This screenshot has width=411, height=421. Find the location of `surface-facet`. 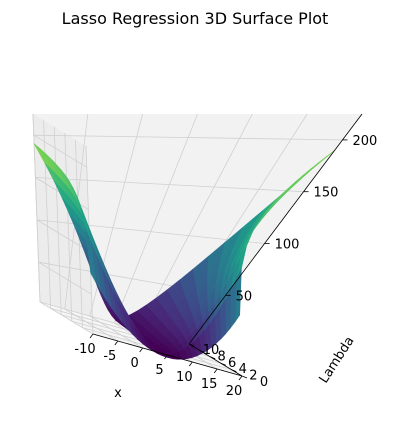

surface-facet is located at coordinates (91, 255).